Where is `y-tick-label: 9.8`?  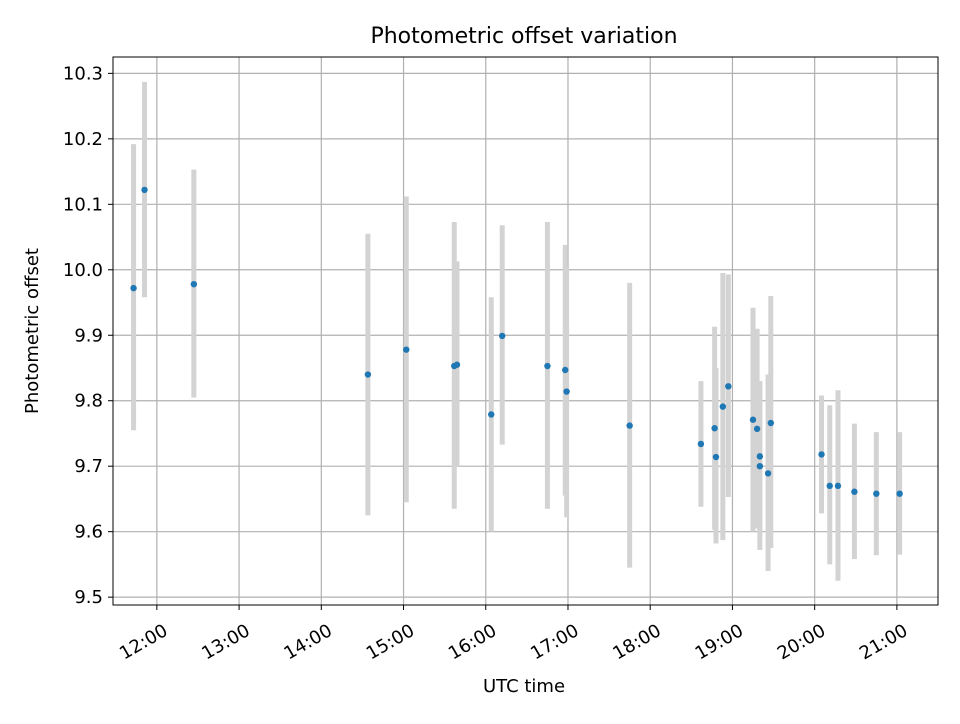 y-tick-label: 9.8 is located at coordinates (88, 401).